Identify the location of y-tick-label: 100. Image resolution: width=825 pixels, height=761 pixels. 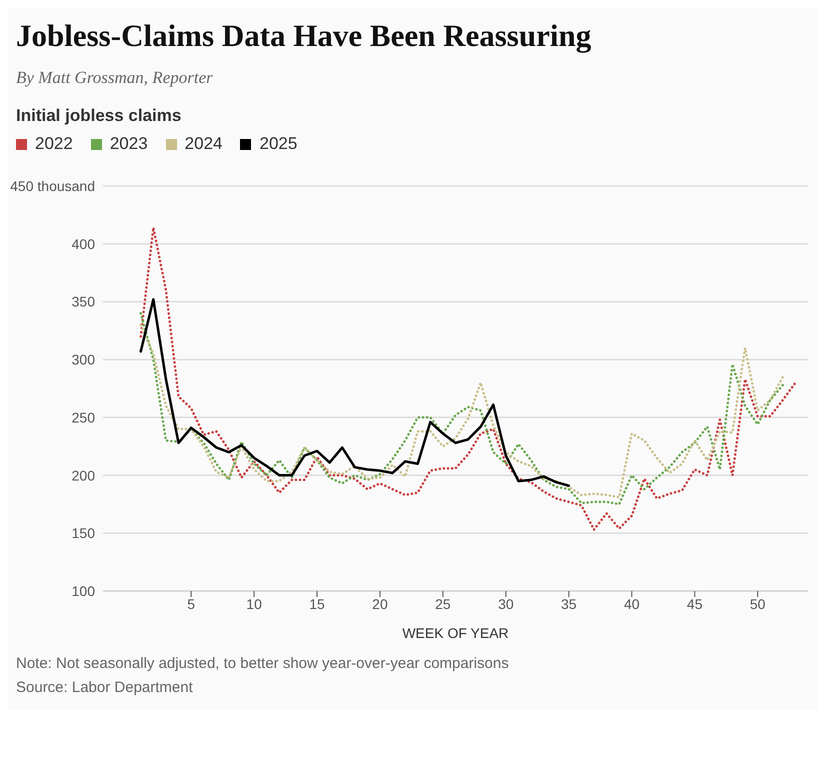
(84, 591).